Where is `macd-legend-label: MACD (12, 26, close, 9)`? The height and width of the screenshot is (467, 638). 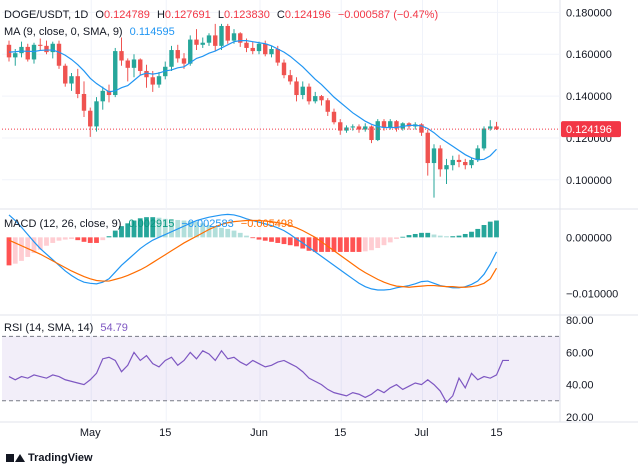 macd-legend-label: MACD (12, 26, close, 9) is located at coordinates (63, 224).